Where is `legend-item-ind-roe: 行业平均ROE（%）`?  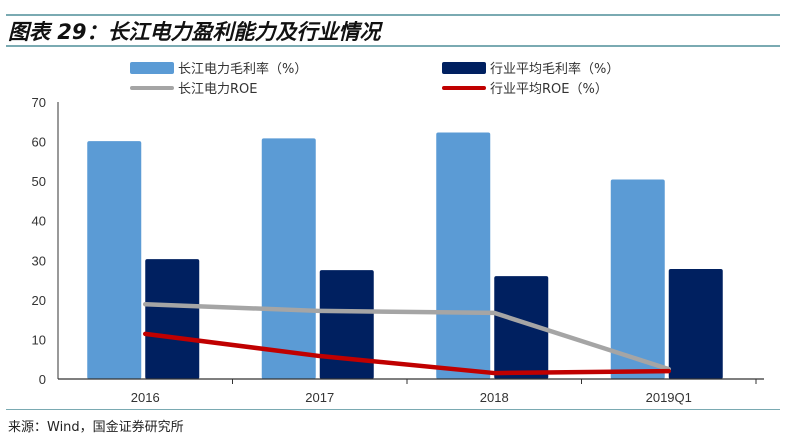
legend-item-ind-roe: 行业平均ROE（%） is located at coordinates (525, 87).